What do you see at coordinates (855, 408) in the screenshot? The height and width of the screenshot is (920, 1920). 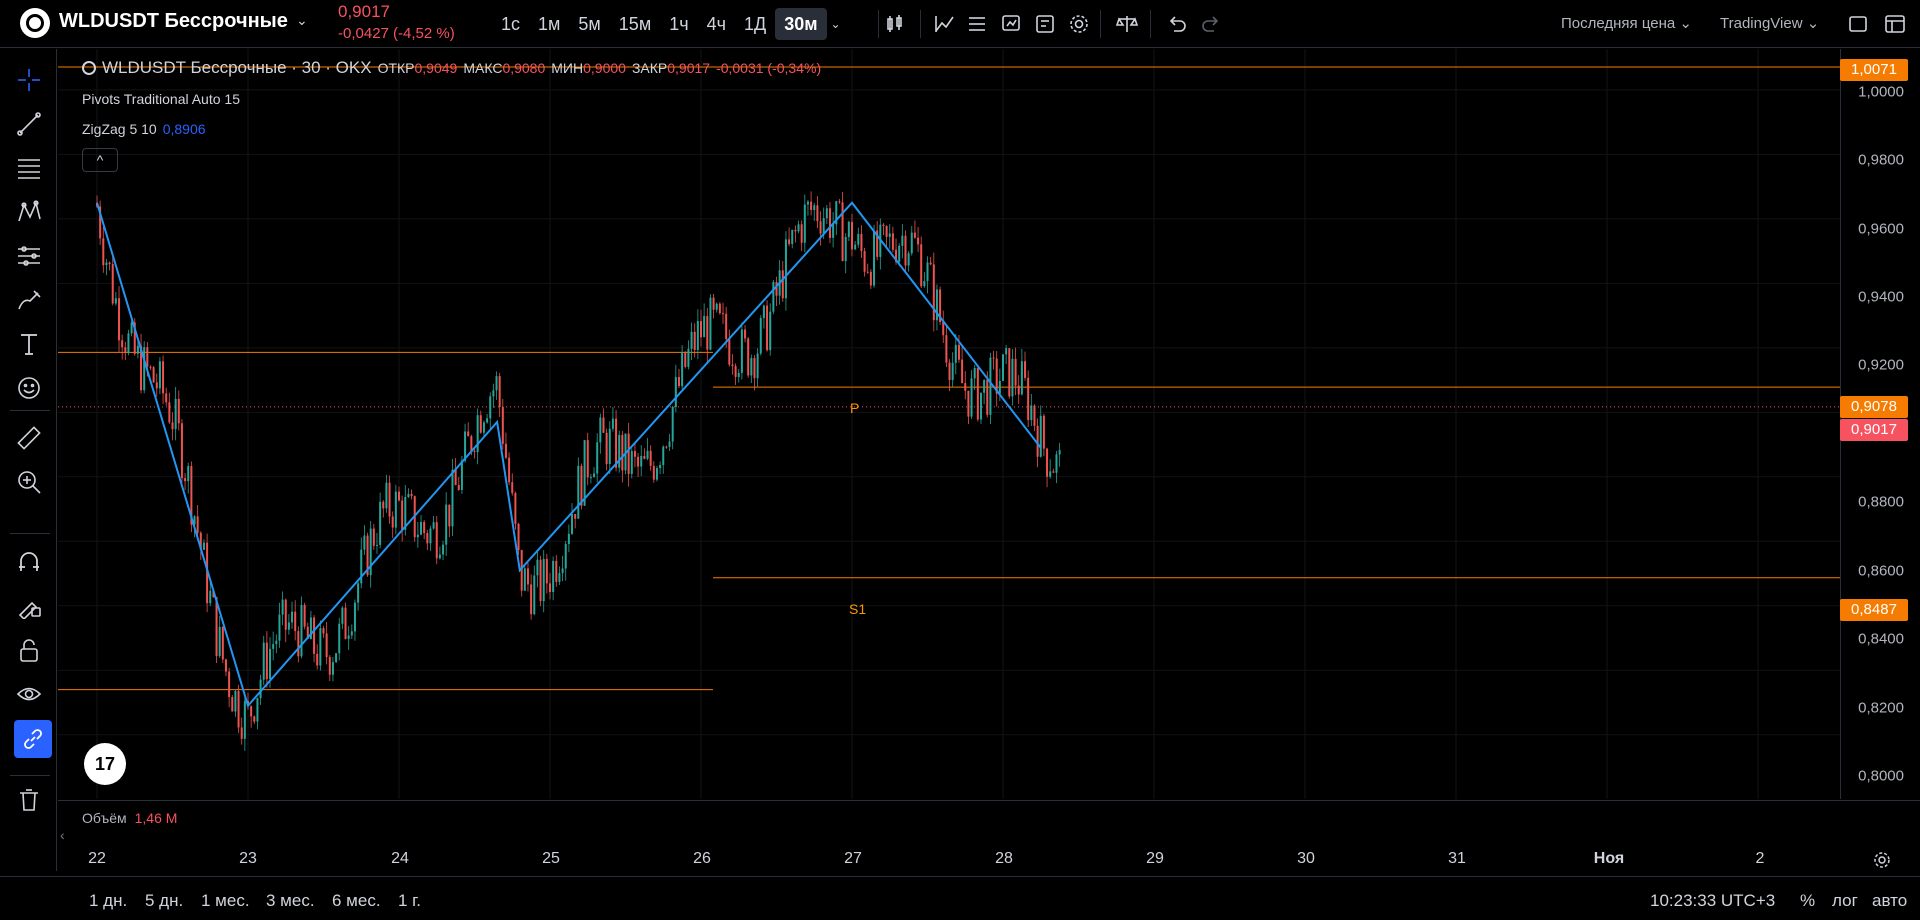 I see `pivot-p-label: P` at bounding box center [855, 408].